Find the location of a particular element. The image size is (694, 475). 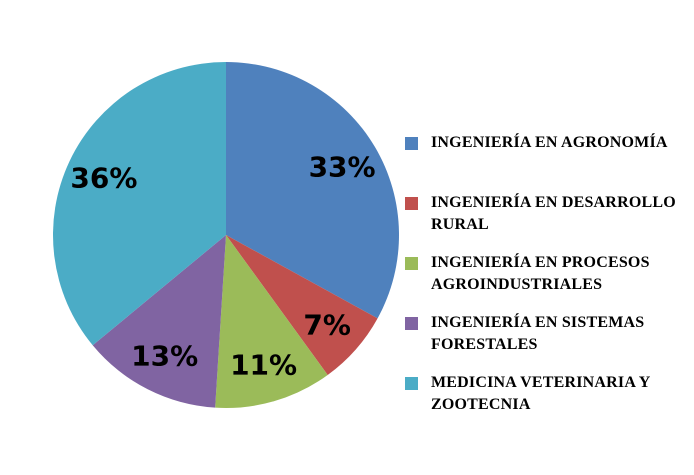

legend-item-medicina-veterinaria: MEDICINA VETERINARIA Y ZOOTECNIA is located at coordinates (541, 394).